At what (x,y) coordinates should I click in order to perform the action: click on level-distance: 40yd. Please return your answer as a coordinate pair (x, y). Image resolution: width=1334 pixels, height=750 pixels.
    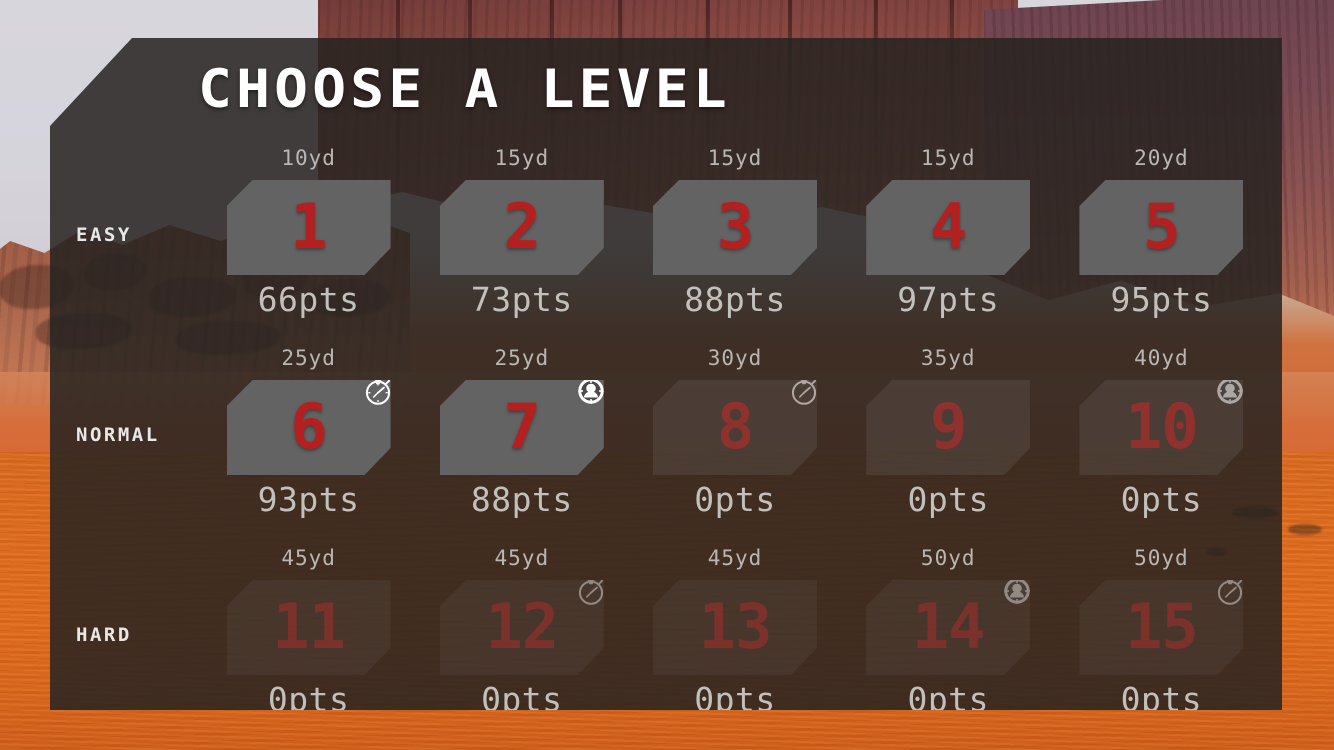
    Looking at the image, I should click on (1161, 358).